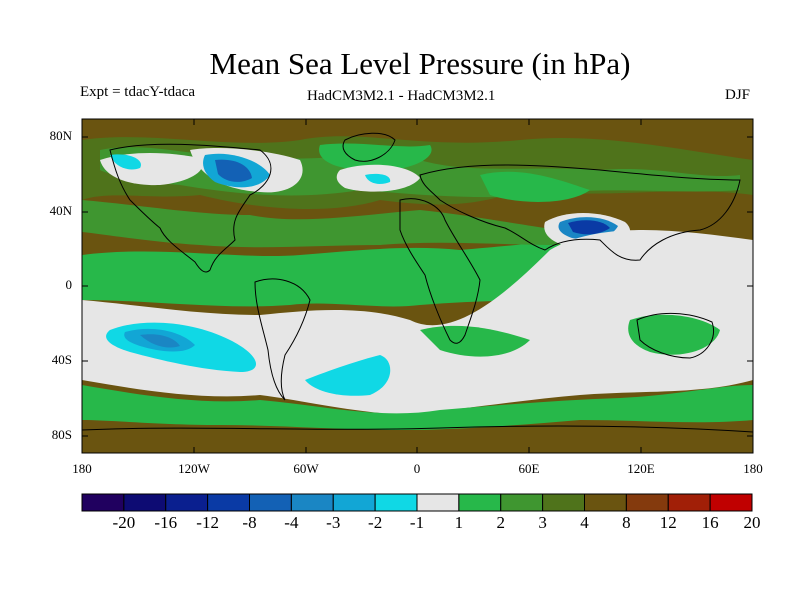 Image resolution: width=800 pixels, height=600 pixels. Describe the element at coordinates (207, 522) in the screenshot. I see `colorbar-level-label: -12` at that location.